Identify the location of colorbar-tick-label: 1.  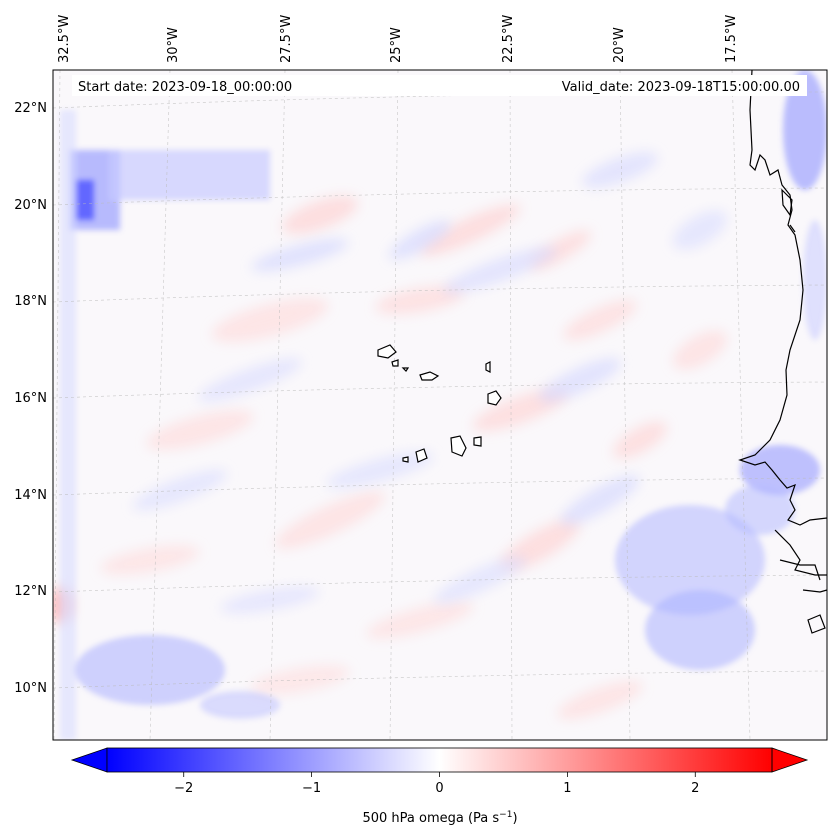
(567, 788).